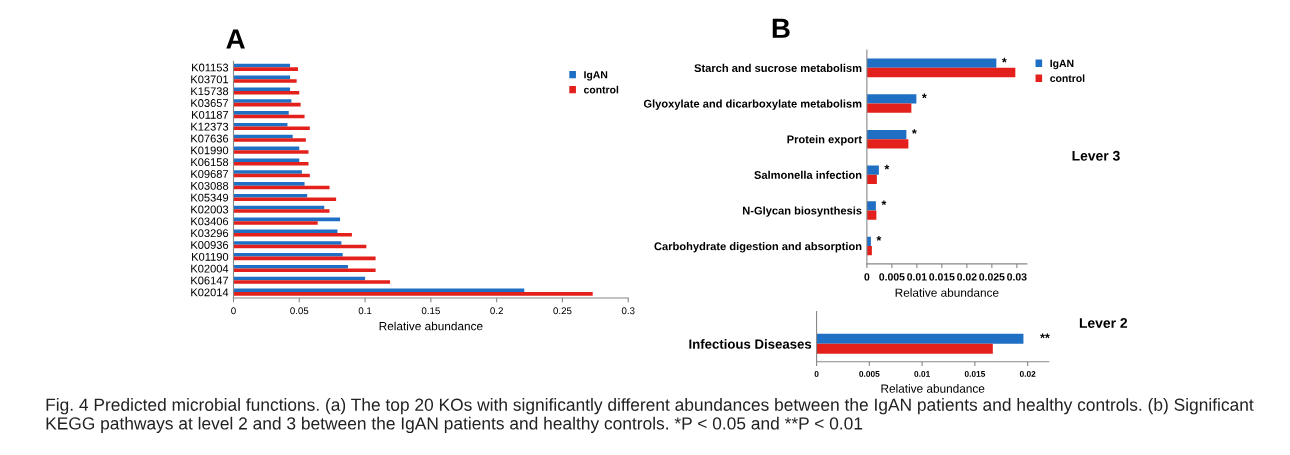 The height and width of the screenshot is (455, 1290). I want to click on y-tick-label: K03088, so click(210, 185).